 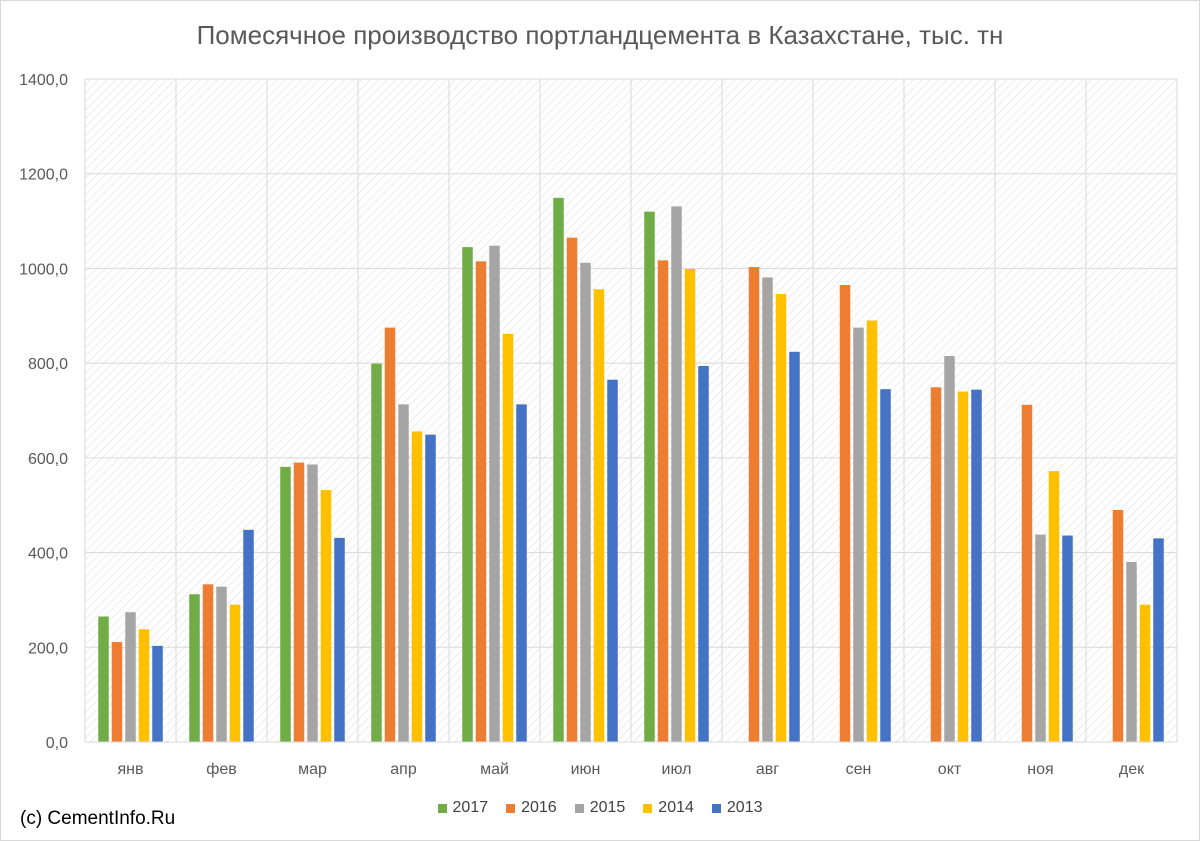 What do you see at coordinates (1158, 640) in the screenshot?
I see `bar-2013-дек` at bounding box center [1158, 640].